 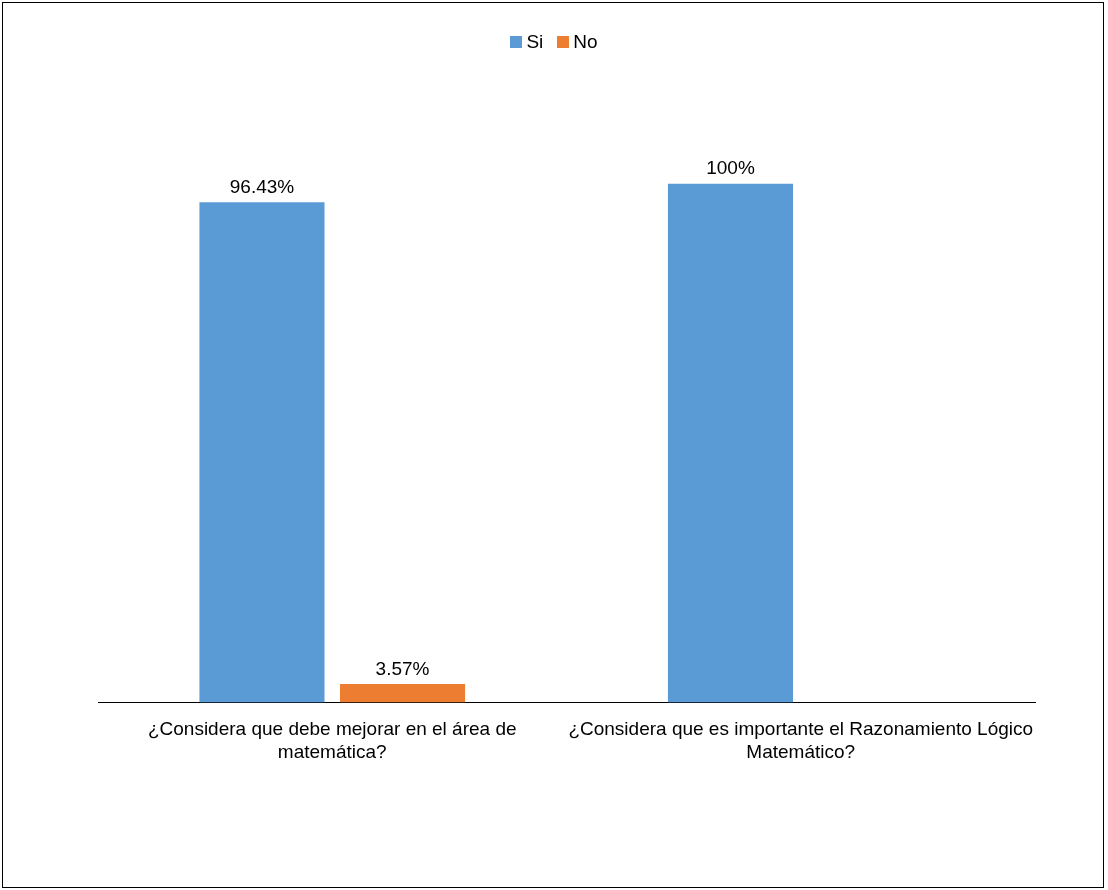 I want to click on data-label: 96.43%, so click(x=262, y=186).